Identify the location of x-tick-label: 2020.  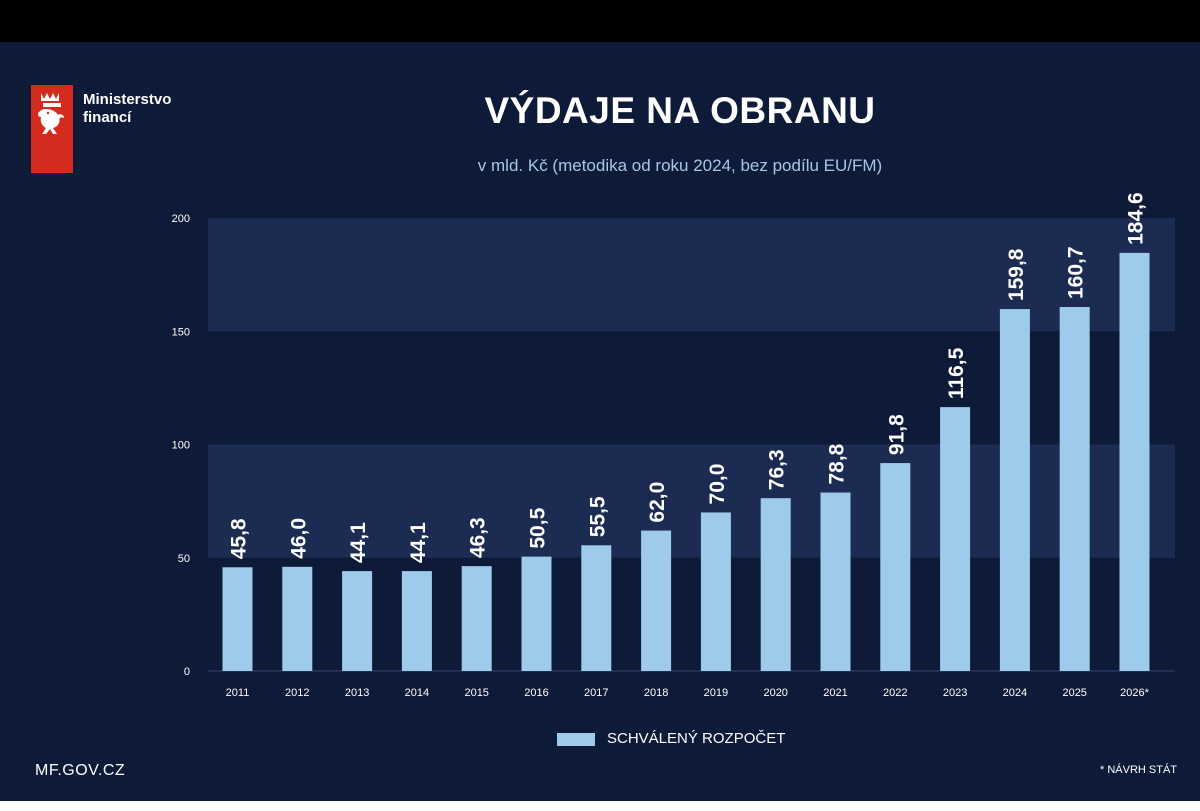
(775, 693).